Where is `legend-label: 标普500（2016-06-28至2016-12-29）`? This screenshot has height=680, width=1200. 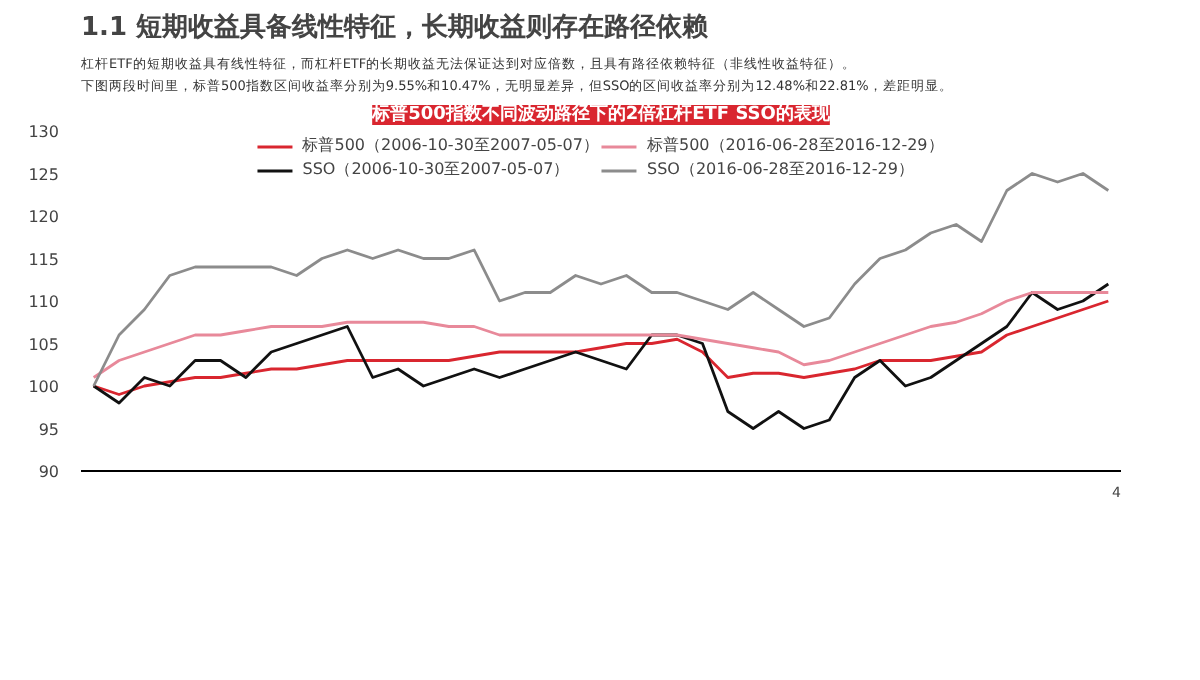
legend-label: 标普500（2016-06-28至2016-12-29） is located at coordinates (795, 145).